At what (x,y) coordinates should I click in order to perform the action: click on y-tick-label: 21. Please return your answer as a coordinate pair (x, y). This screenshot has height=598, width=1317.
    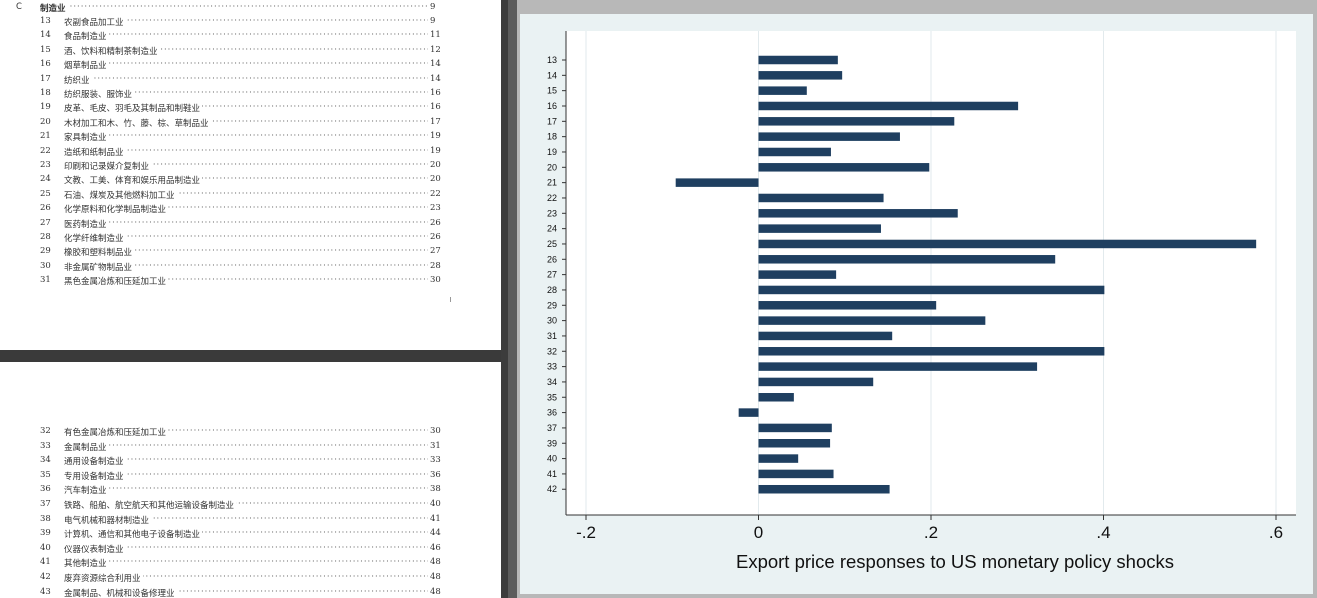
    Looking at the image, I should click on (552, 183).